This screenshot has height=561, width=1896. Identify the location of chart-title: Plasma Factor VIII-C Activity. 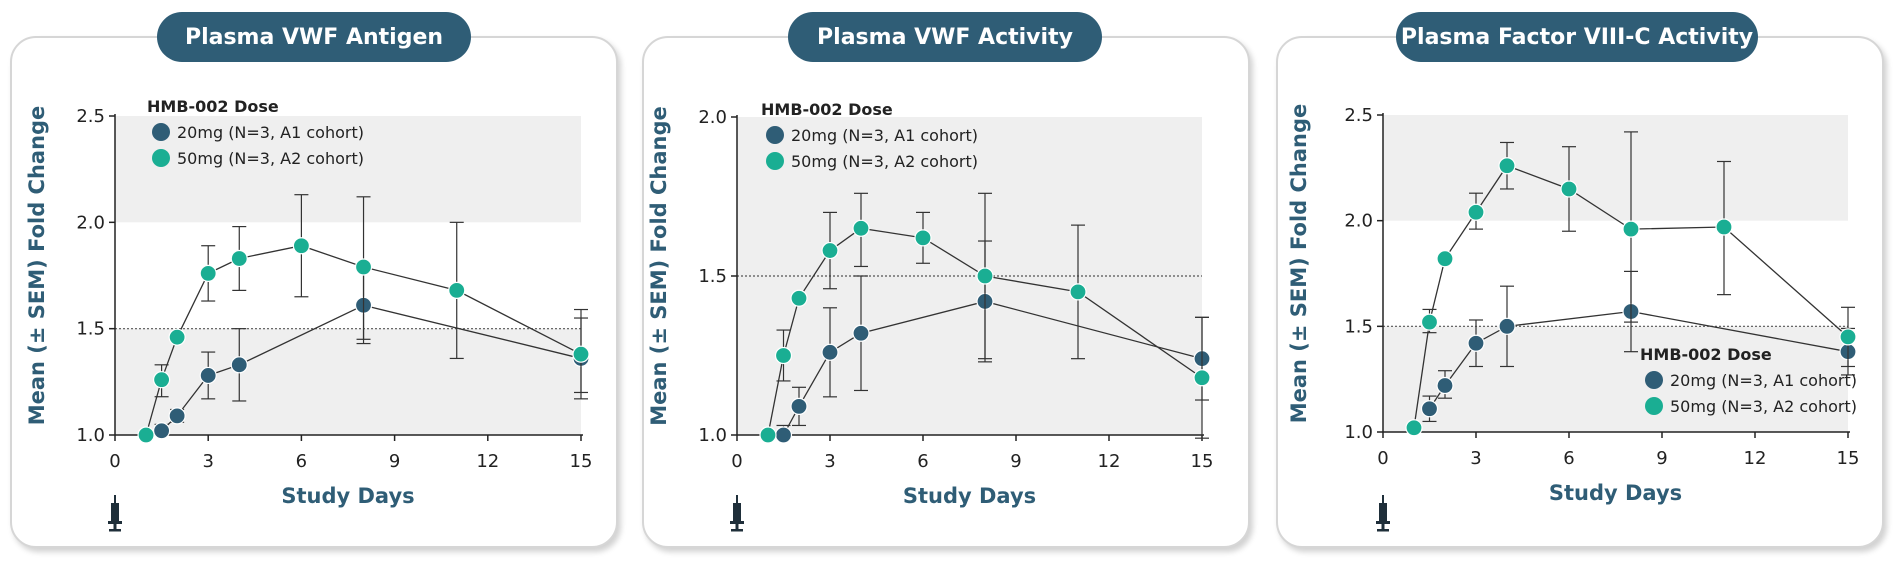
(1577, 37).